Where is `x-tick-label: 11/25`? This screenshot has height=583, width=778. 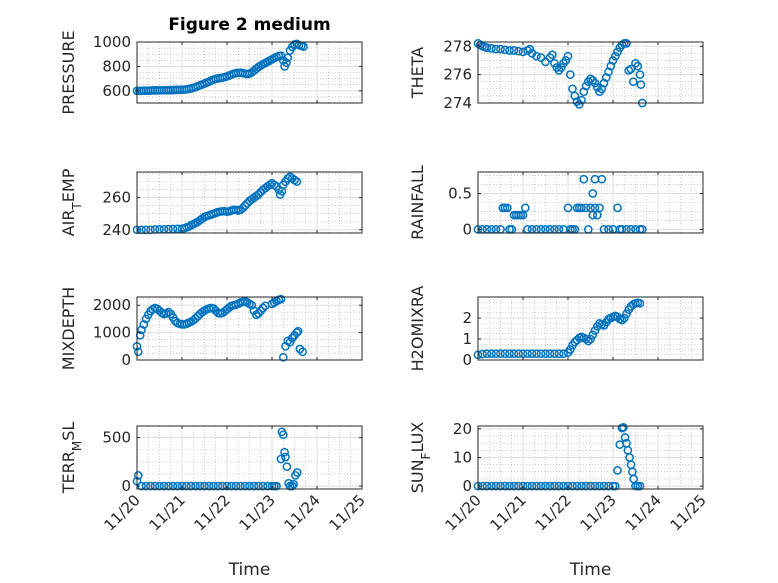
x-tick-label: 11/25 is located at coordinates (688, 512).